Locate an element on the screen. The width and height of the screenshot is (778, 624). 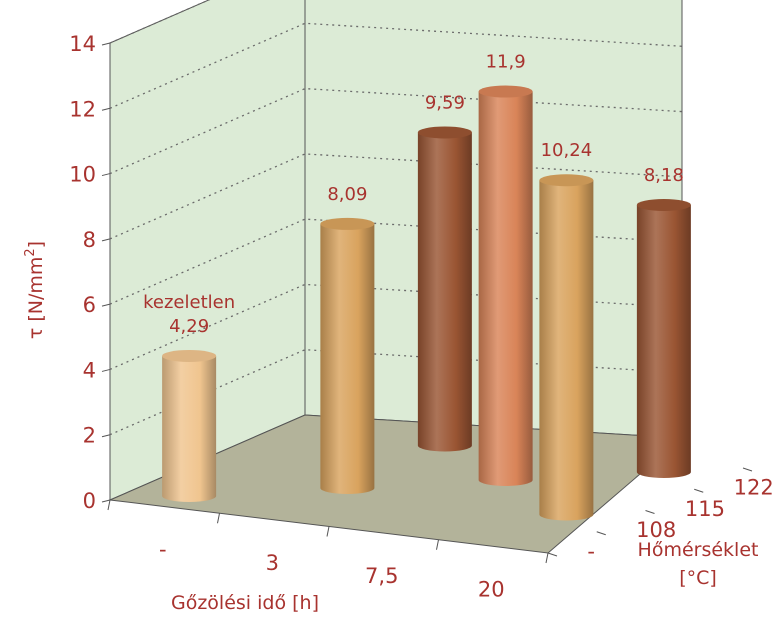
x-axis-title: Gőzölési idő [h] is located at coordinates (245, 603).